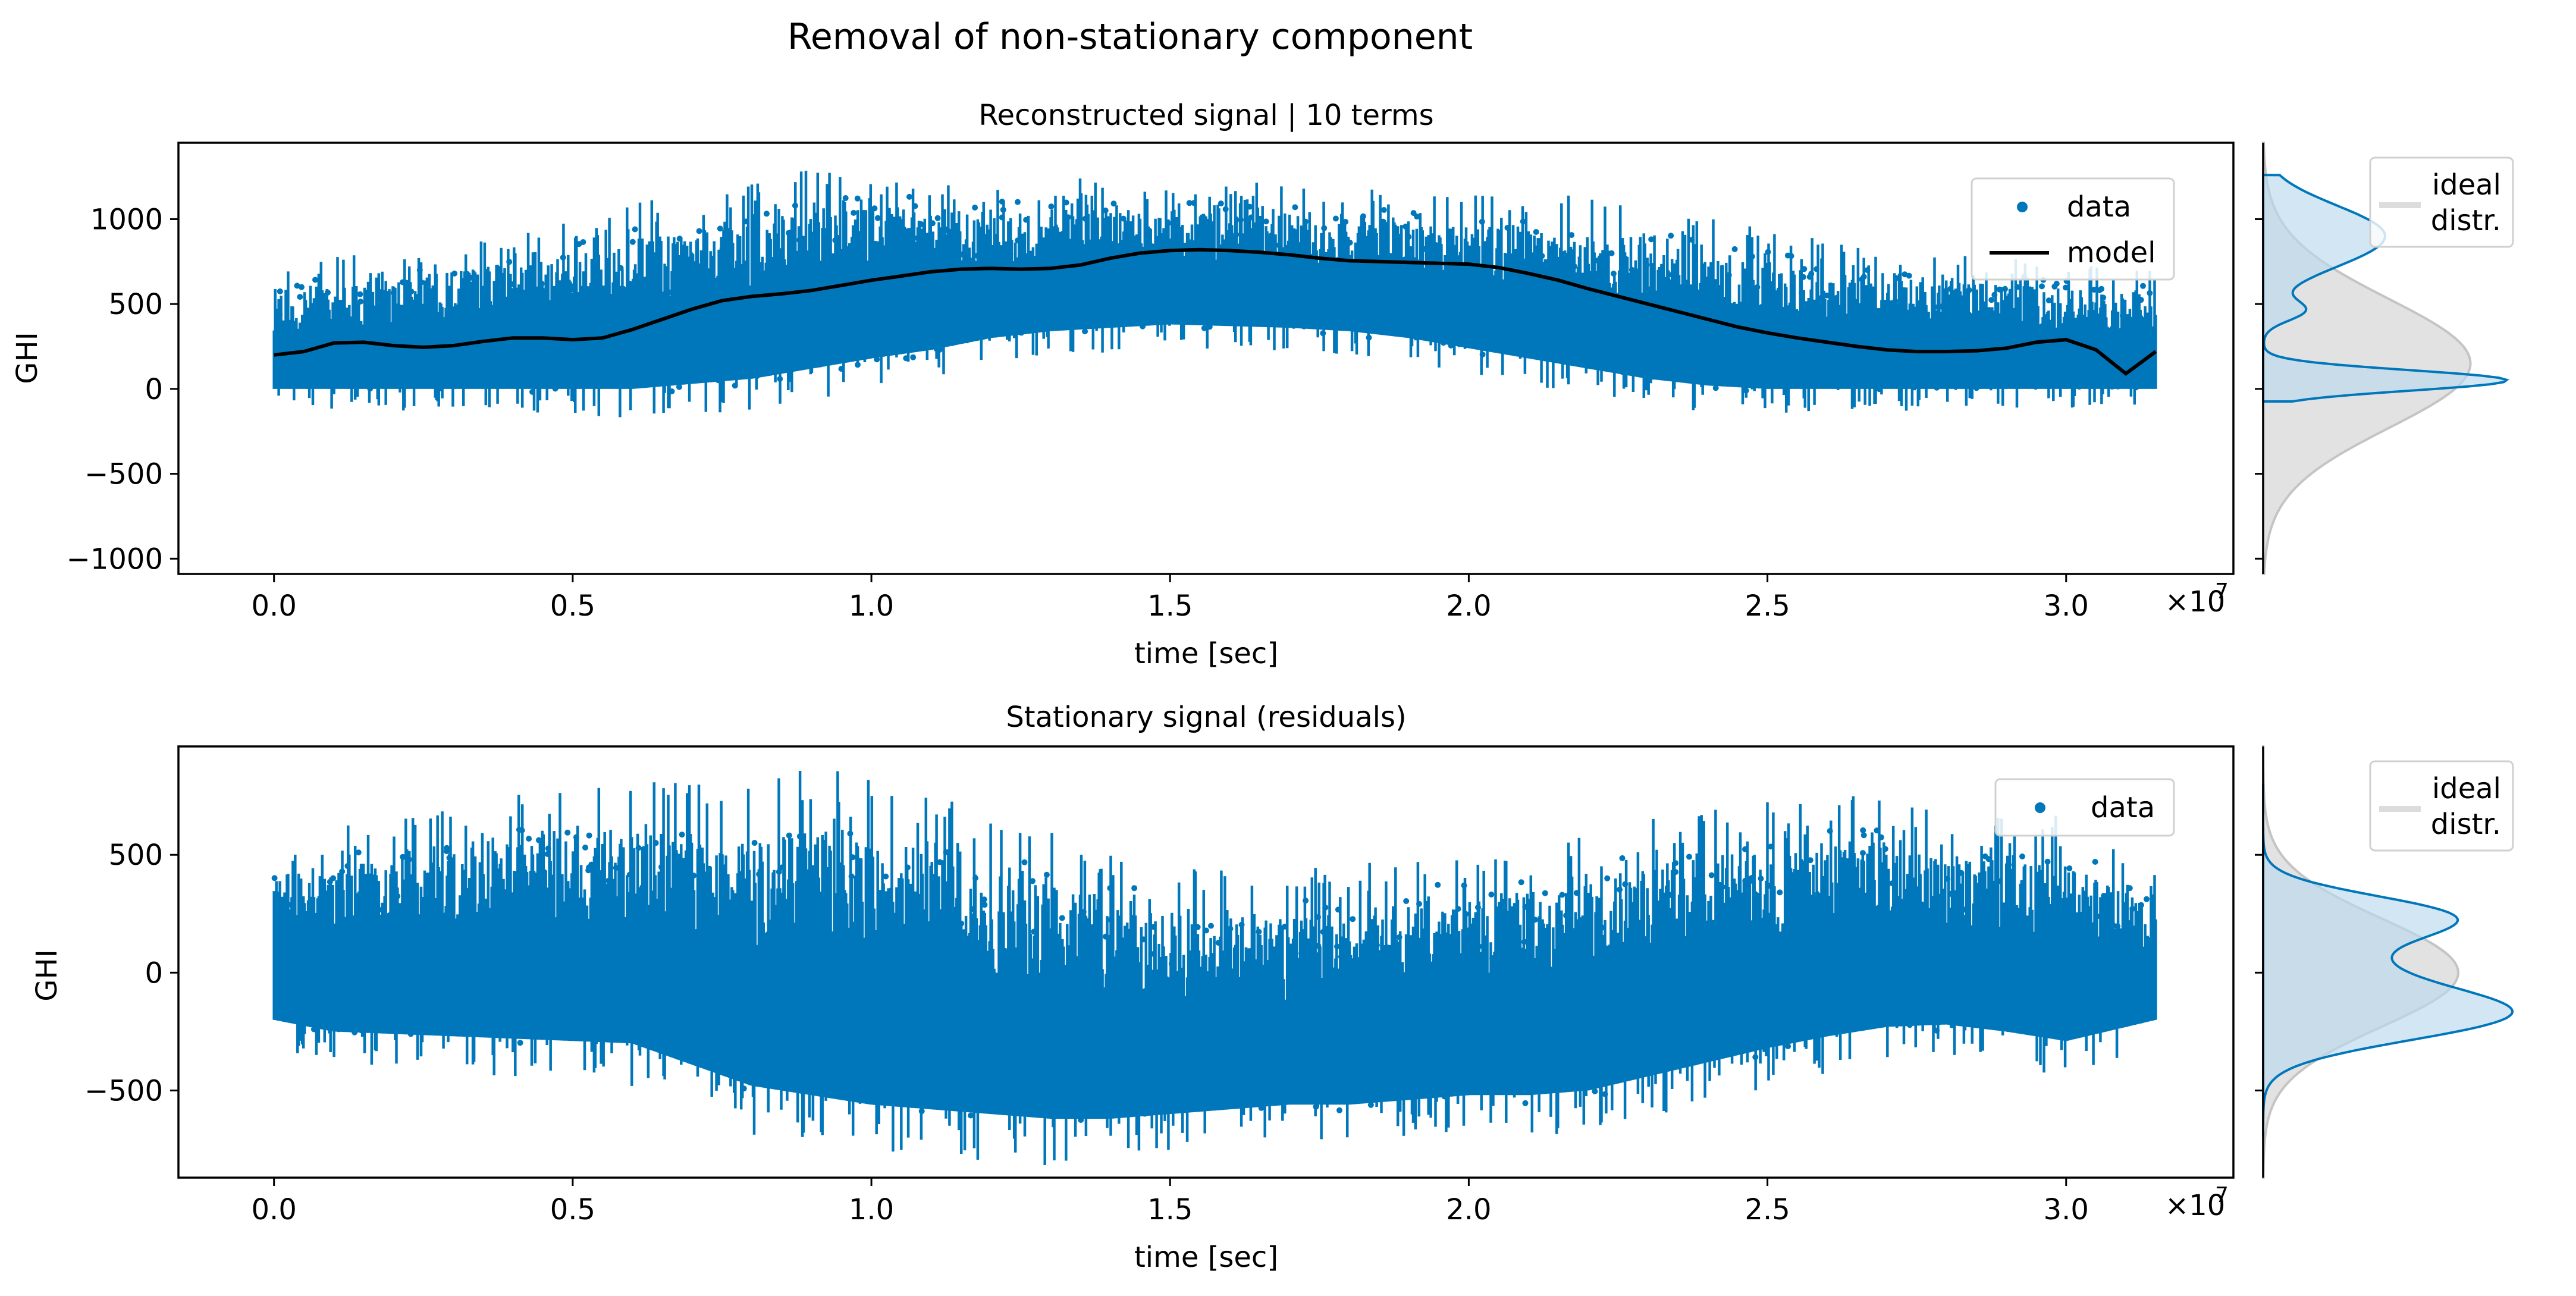 The width and height of the screenshot is (2576, 1296). I want to click on x-tick-label: 3.0, so click(2066, 1209).